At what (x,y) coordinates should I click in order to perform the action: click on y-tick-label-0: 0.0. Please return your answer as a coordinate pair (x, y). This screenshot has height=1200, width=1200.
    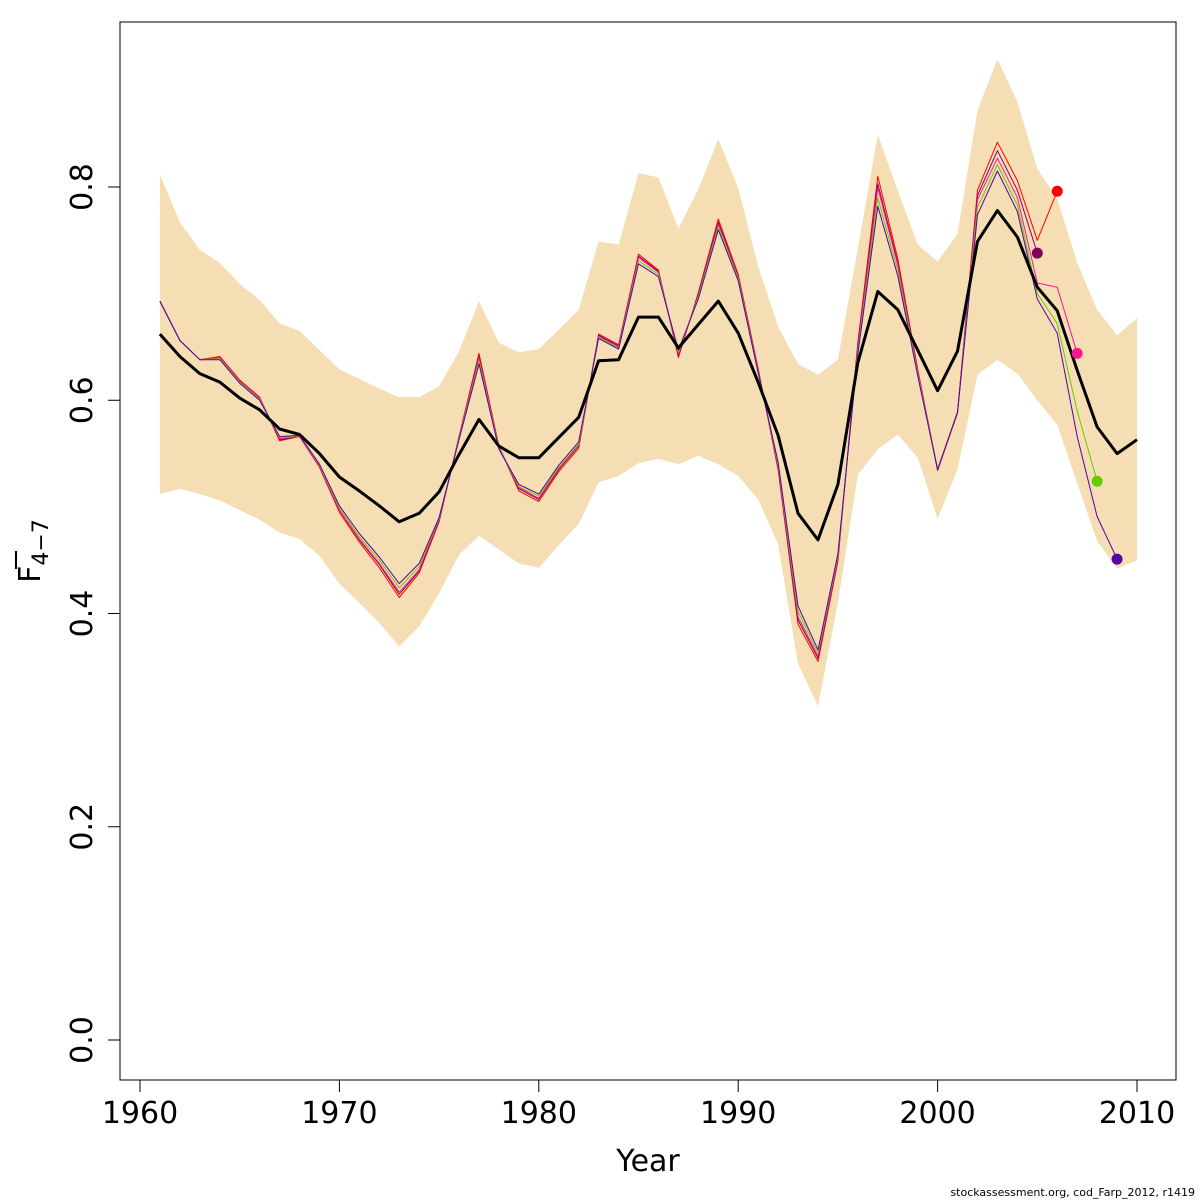
    Looking at the image, I should click on (82, 1040).